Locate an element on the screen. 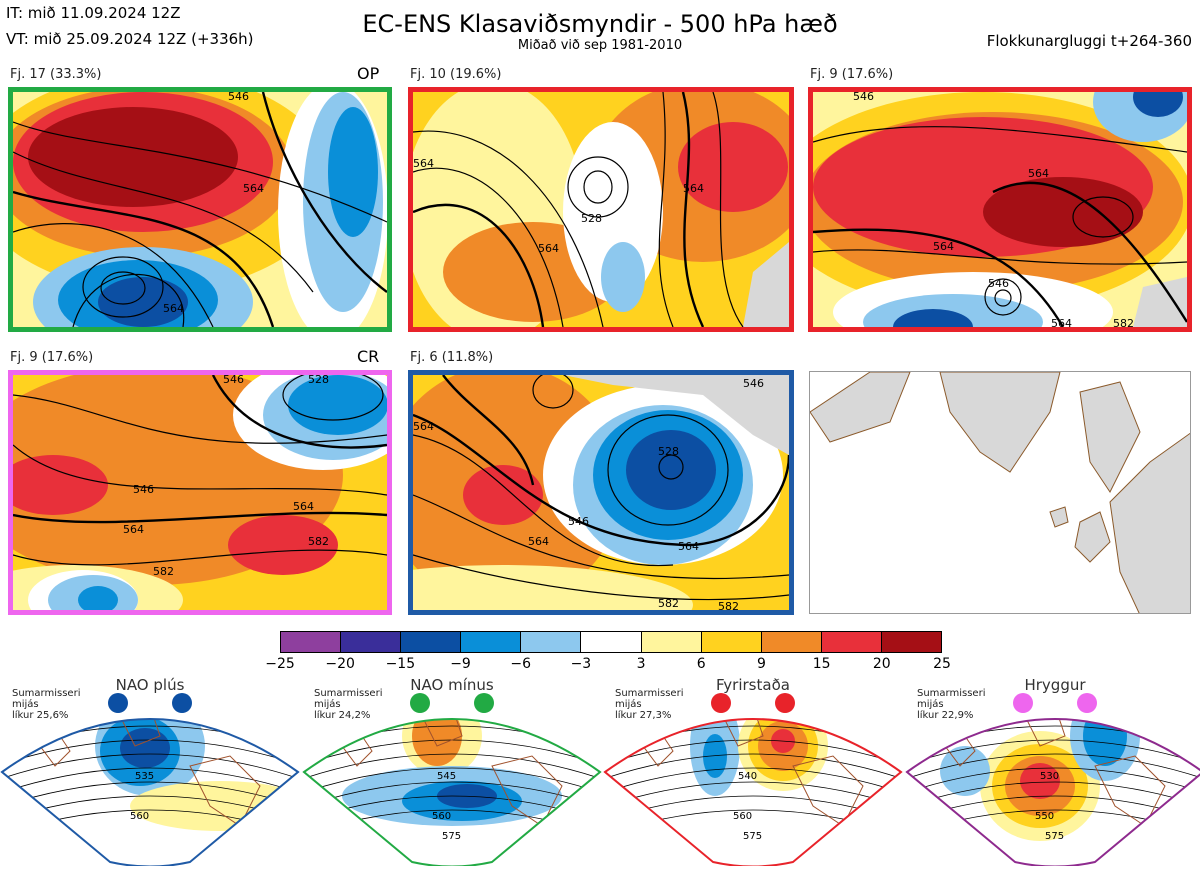 The image size is (1200, 871). colorbar-tick-label: 20 is located at coordinates (881, 664).